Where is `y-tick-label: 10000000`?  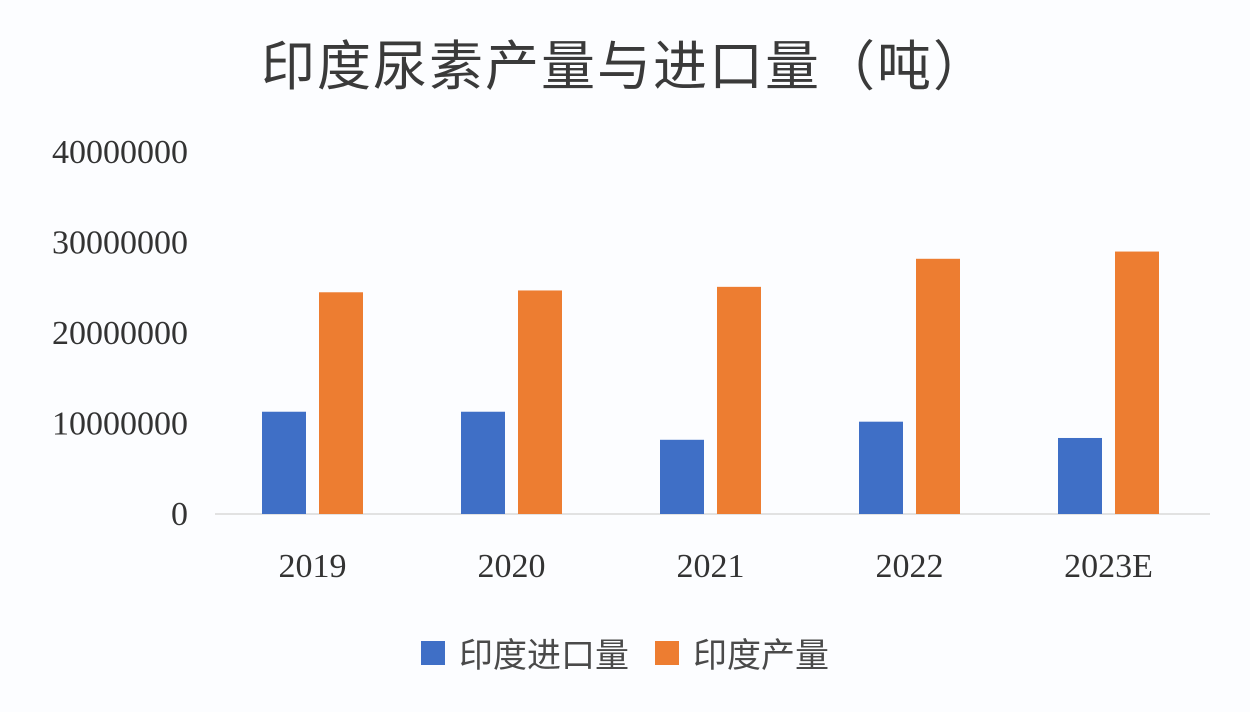
y-tick-label: 10000000 is located at coordinates (120, 424).